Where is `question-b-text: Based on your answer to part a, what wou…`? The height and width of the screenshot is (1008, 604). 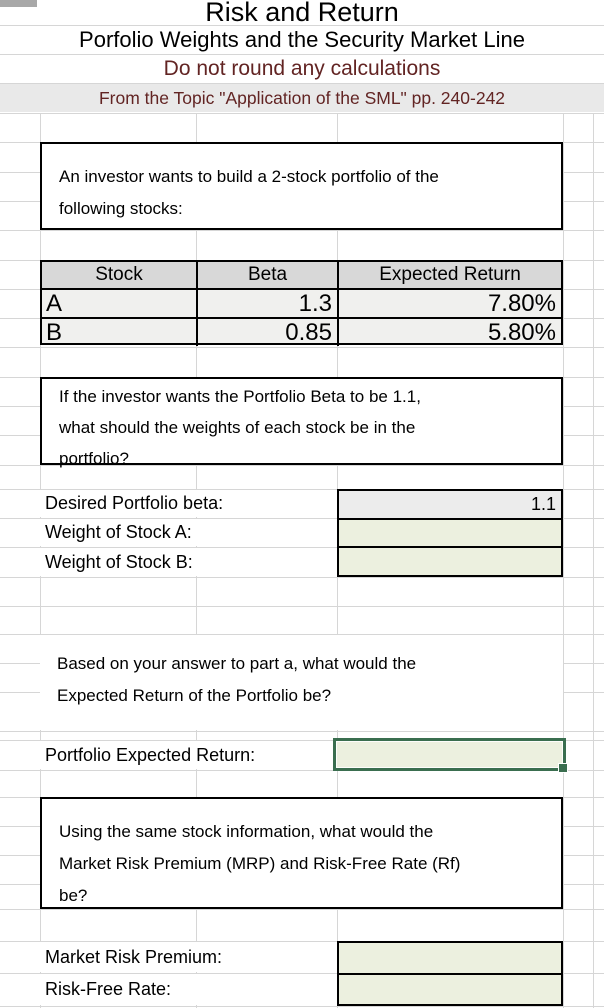 question-b-text: Based on your answer to part a, what wou… is located at coordinates (301, 682).